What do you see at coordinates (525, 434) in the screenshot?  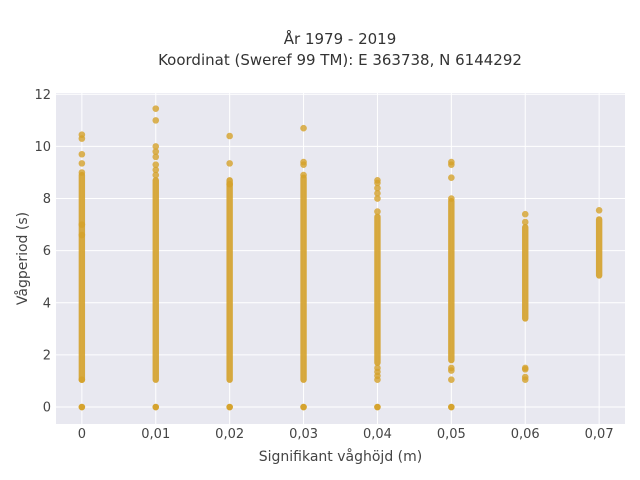 I see `x-tick-label: 0,06` at bounding box center [525, 434].